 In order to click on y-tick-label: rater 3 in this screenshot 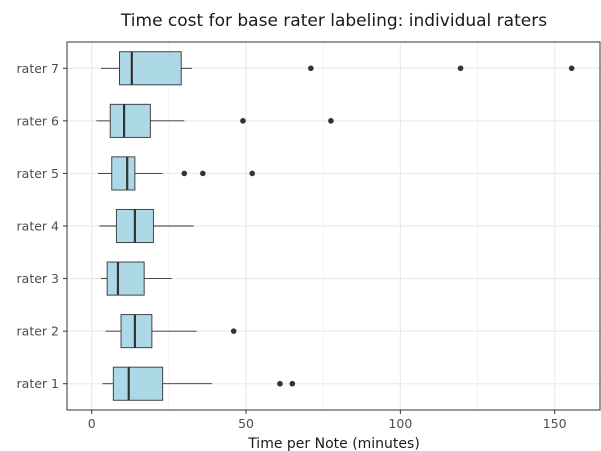, I will do `click(38, 278)`.